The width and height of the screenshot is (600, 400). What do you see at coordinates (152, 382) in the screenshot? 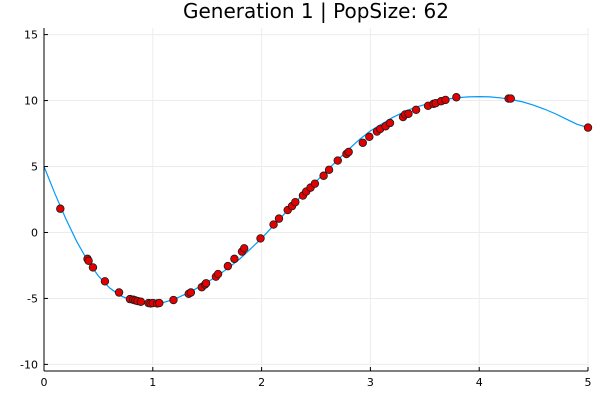
I see `x-tick-label: 1` at bounding box center [152, 382].